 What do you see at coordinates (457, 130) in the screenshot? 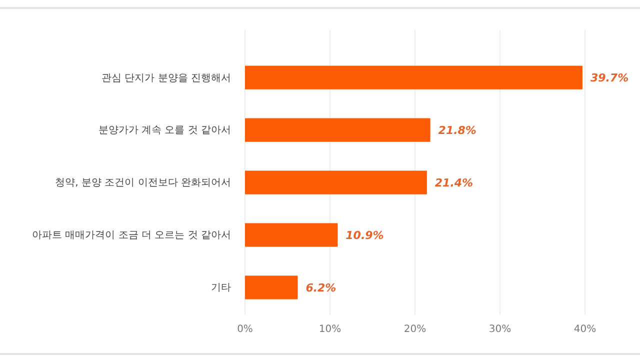
I see `data-label: 21.8%` at bounding box center [457, 130].